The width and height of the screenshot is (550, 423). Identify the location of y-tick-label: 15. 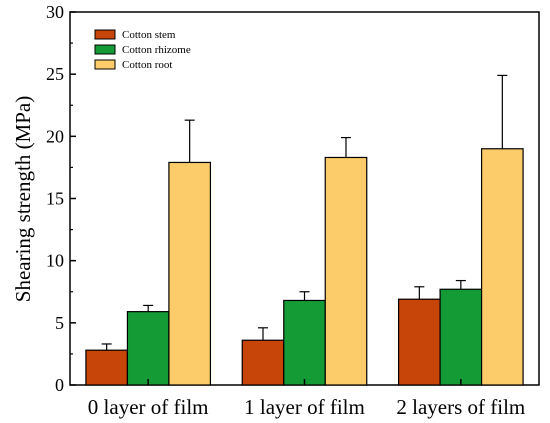
(55, 199).